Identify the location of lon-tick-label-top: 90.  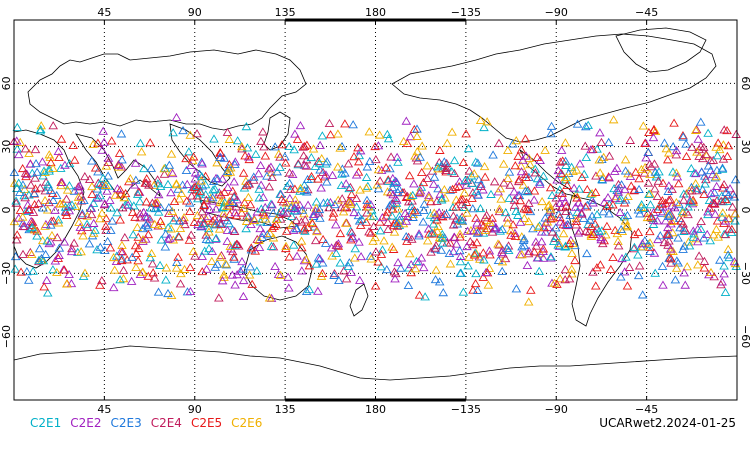
(195, 12).